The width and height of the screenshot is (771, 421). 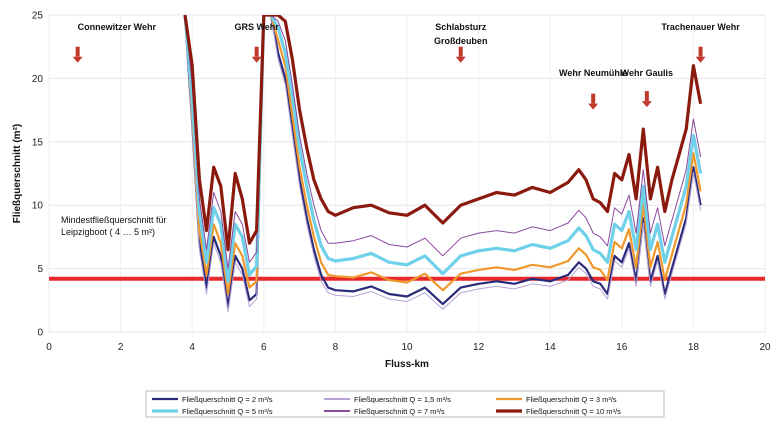 I want to click on x-tick-label: 8, so click(x=336, y=347).